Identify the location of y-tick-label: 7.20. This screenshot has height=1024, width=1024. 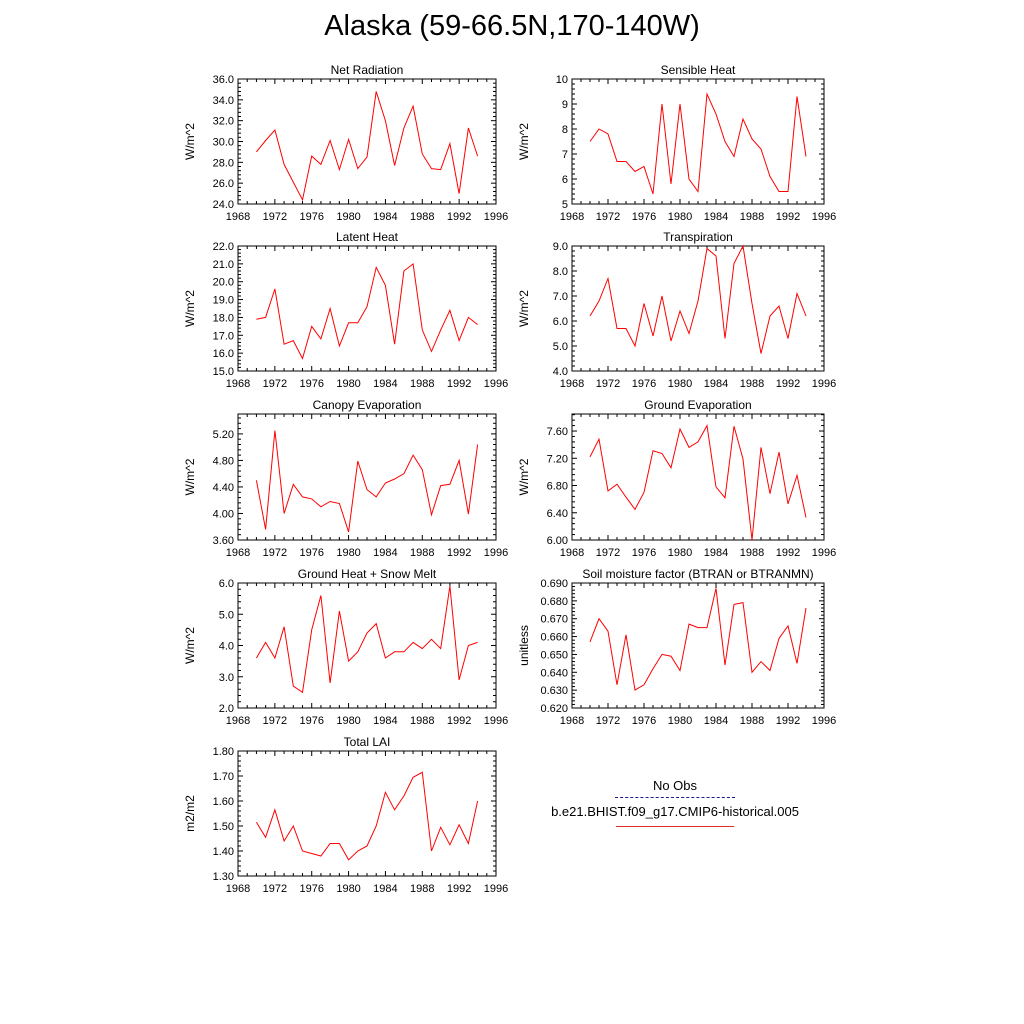
(557, 459).